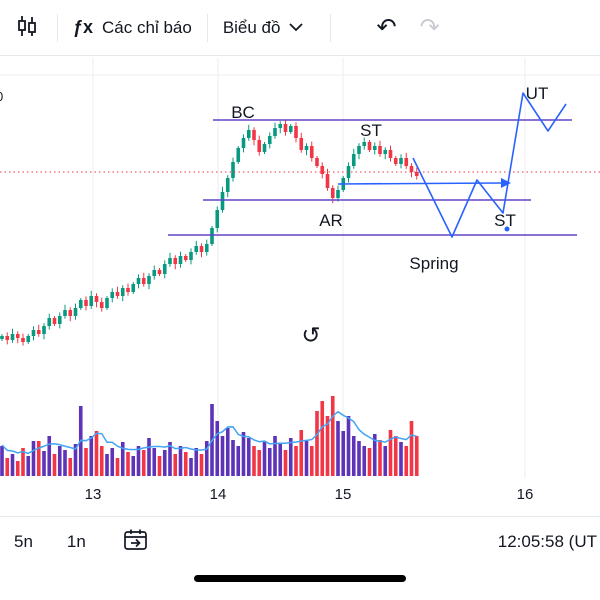  What do you see at coordinates (251, 27) in the screenshot?
I see `chart-type-label: Biểu đồ` at bounding box center [251, 27].